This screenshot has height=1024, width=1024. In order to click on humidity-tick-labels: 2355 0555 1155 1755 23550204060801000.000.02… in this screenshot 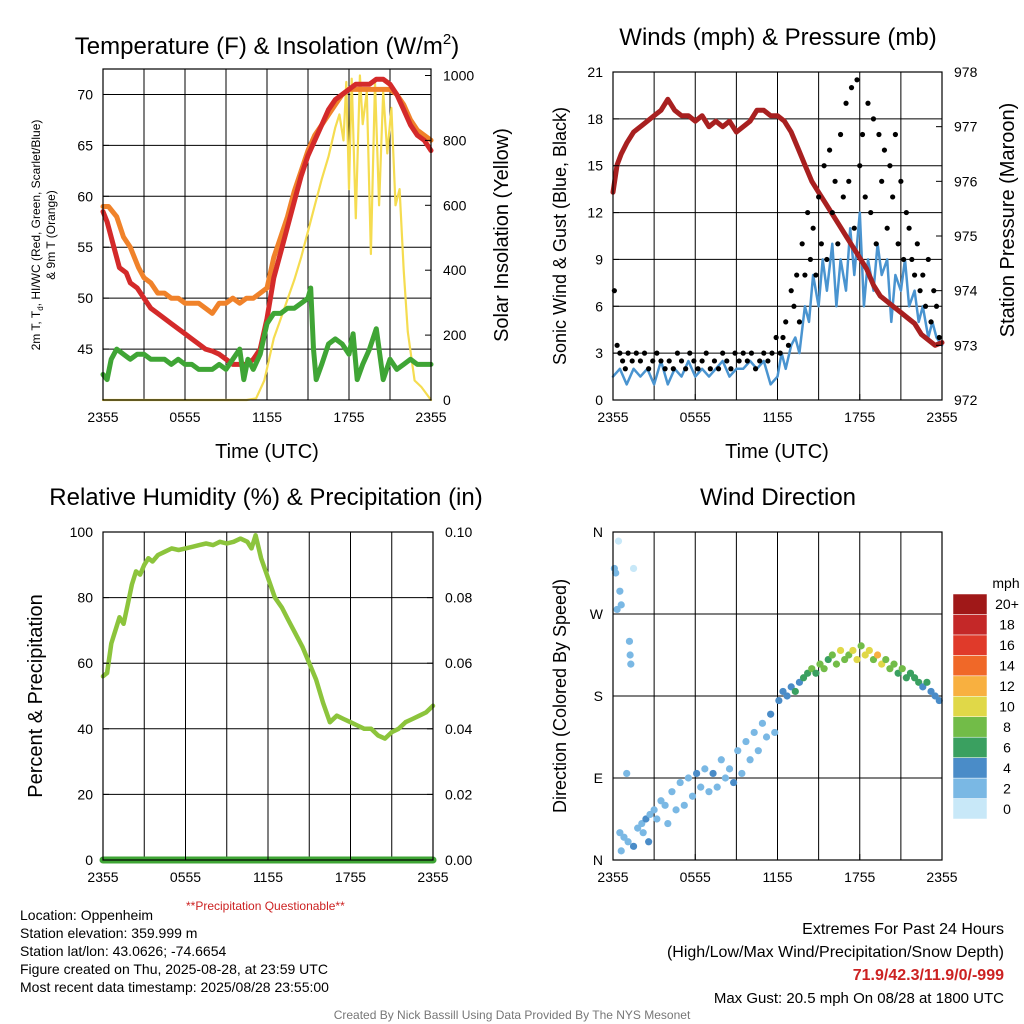, I will do `click(271, 704)`.